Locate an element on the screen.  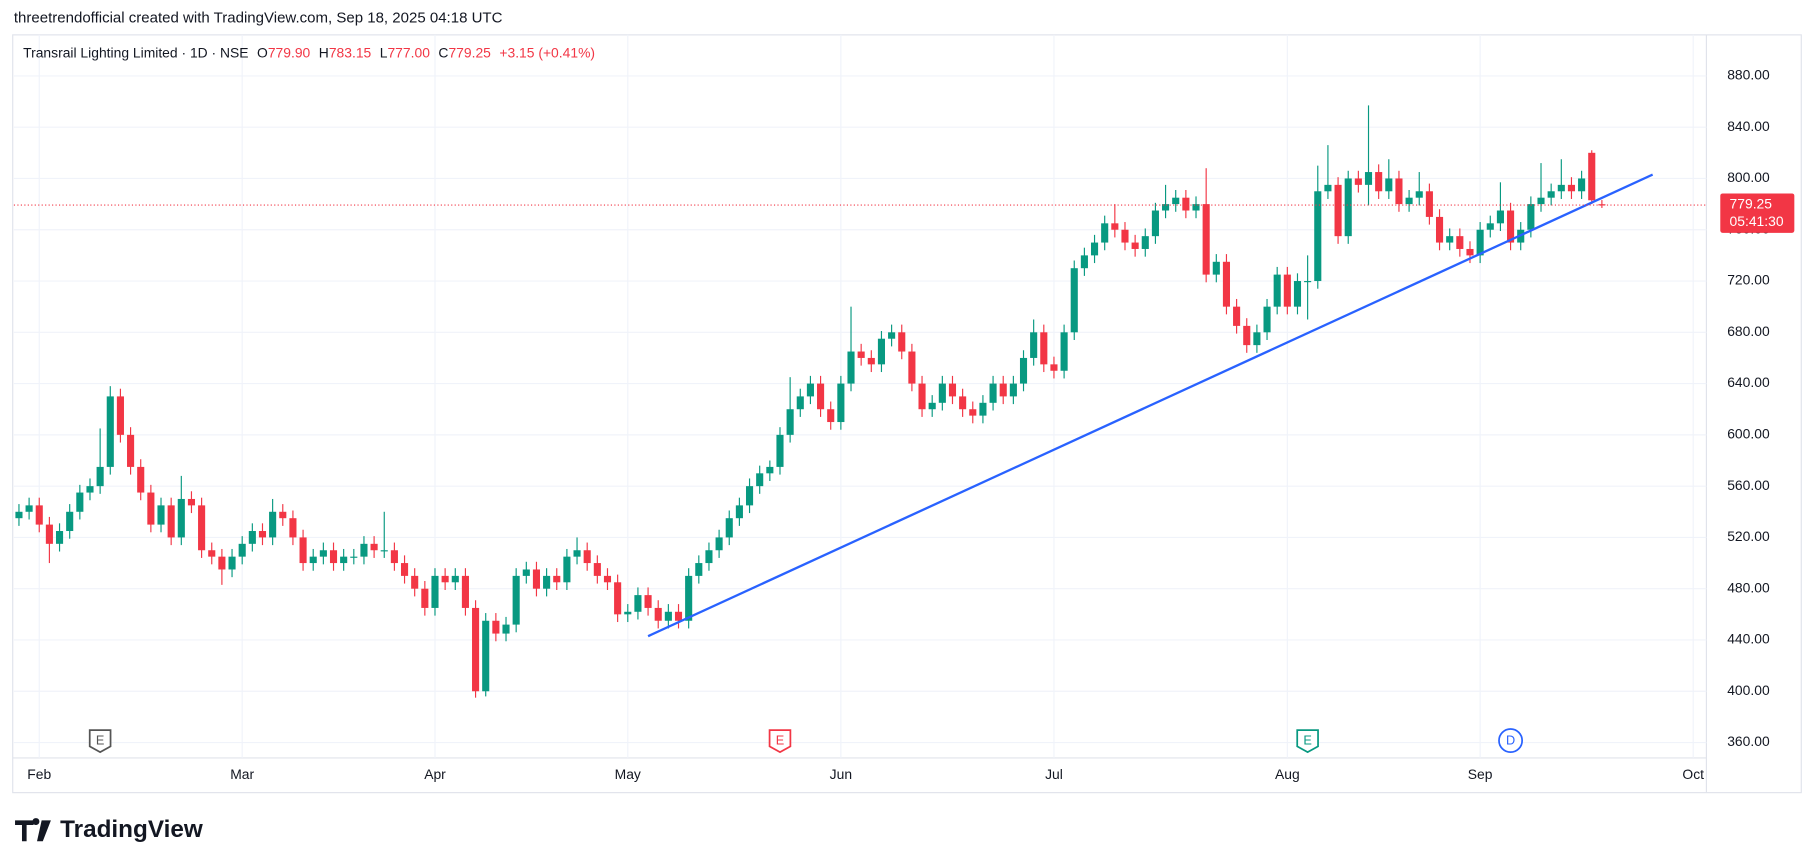
y-tick-label: 480.00 is located at coordinates (1748, 587).